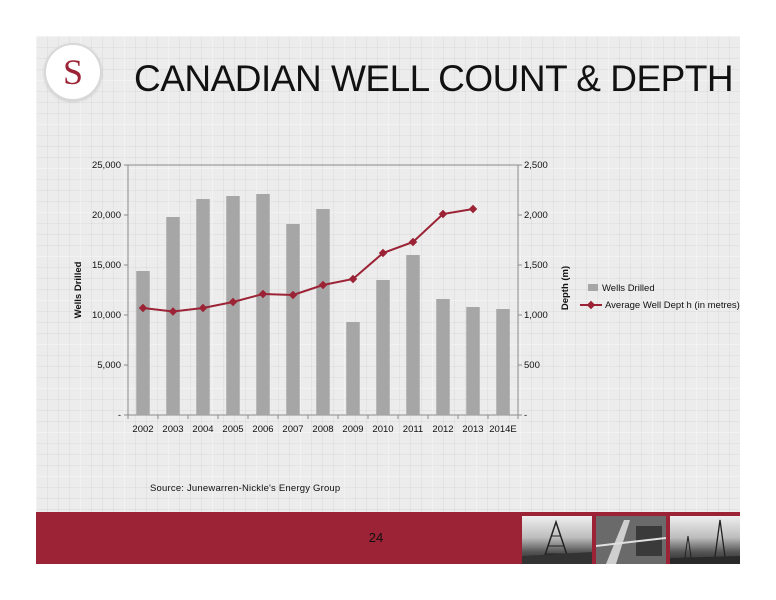  Describe the element at coordinates (109, 365) in the screenshot. I see `y-tick-label: 5,000` at that location.